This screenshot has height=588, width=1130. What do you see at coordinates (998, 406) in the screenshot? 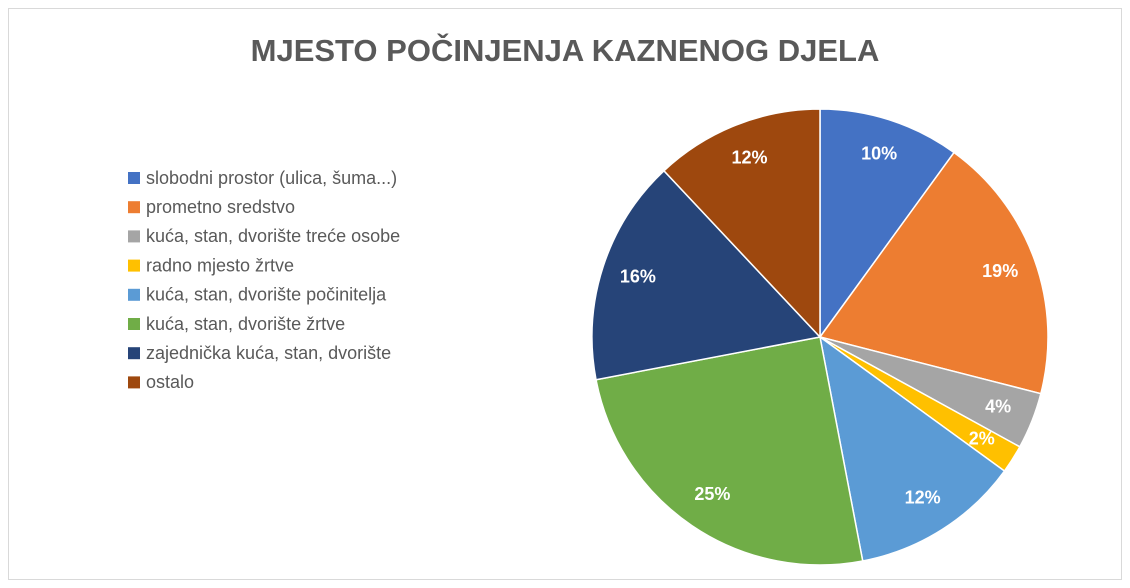
I see `data-label: 4%` at bounding box center [998, 406].